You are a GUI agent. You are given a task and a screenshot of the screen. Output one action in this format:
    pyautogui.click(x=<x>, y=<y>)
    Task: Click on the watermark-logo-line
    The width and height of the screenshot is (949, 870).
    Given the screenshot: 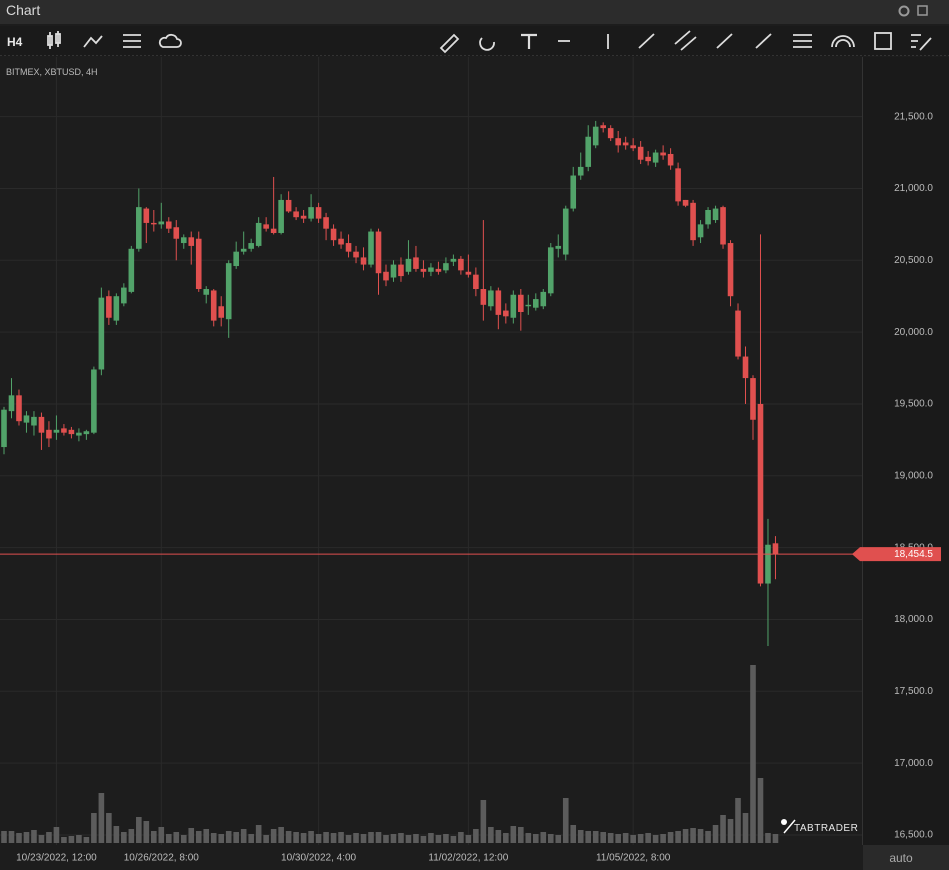 What is the action you would take?
    pyautogui.click(x=789, y=826)
    